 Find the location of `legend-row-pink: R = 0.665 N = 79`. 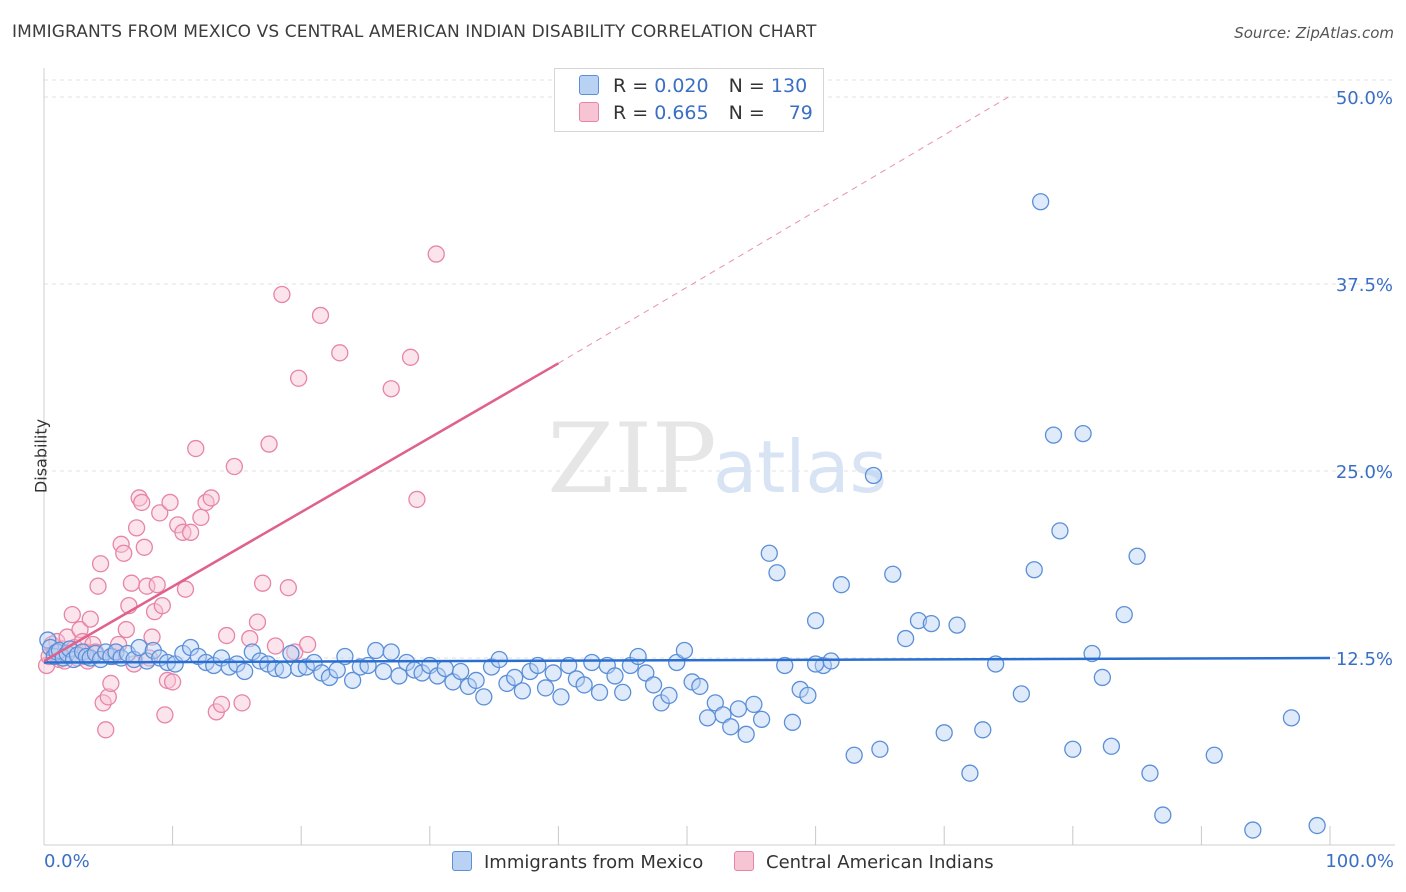

legend-row-pink: R = 0.665 N = 79 is located at coordinates (696, 114).